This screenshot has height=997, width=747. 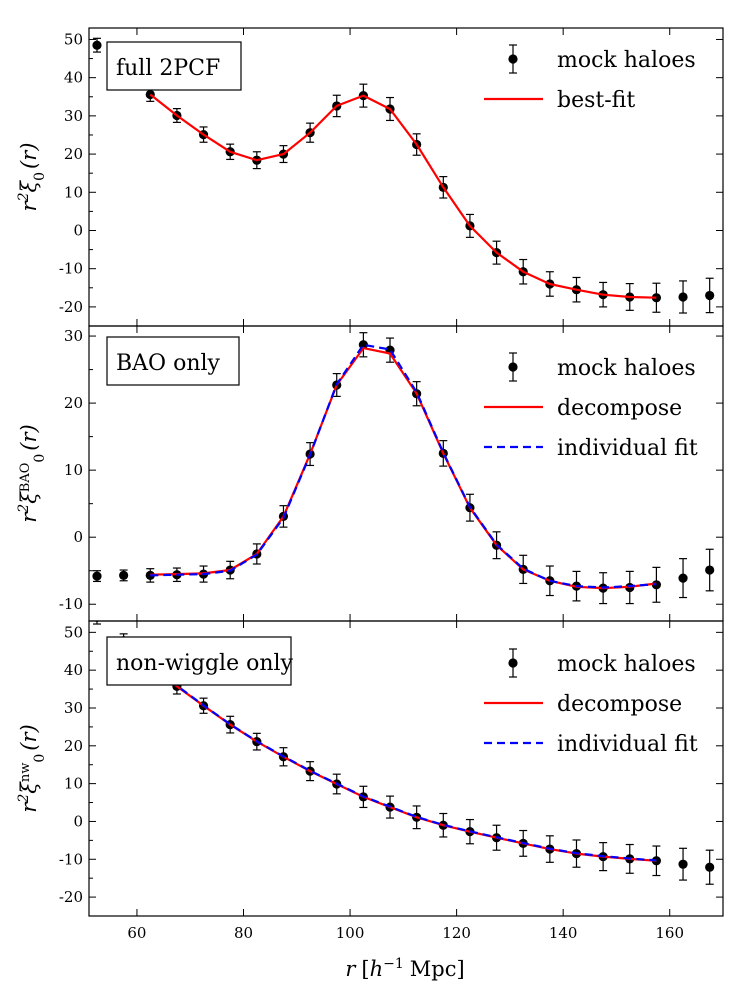 What do you see at coordinates (25, 773) in the screenshot?
I see `y-label-supsub: nw` at bounding box center [25, 773].